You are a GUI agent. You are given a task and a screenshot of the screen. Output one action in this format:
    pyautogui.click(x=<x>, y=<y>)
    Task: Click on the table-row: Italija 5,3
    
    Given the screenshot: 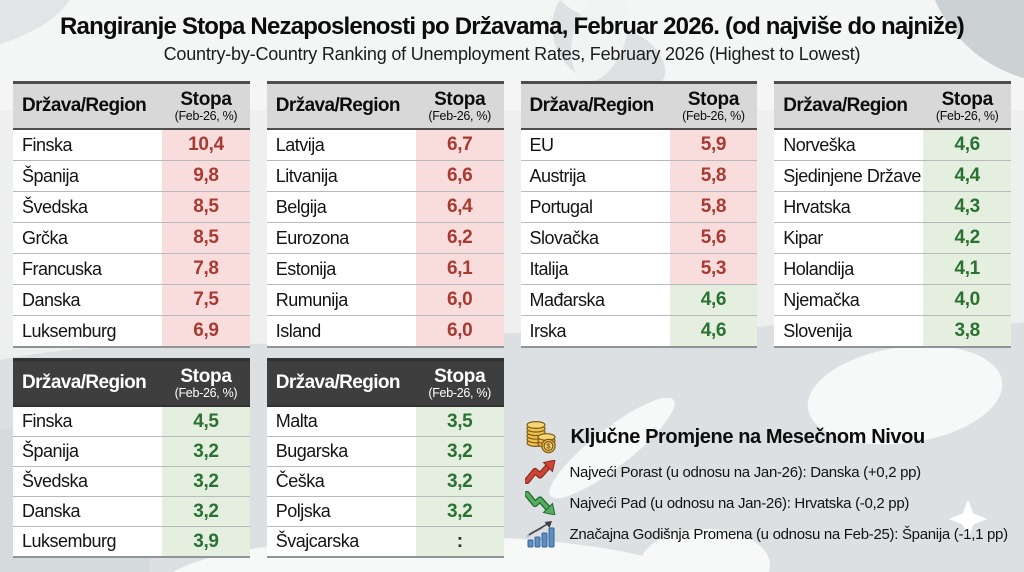 What is the action you would take?
    pyautogui.click(x=639, y=269)
    